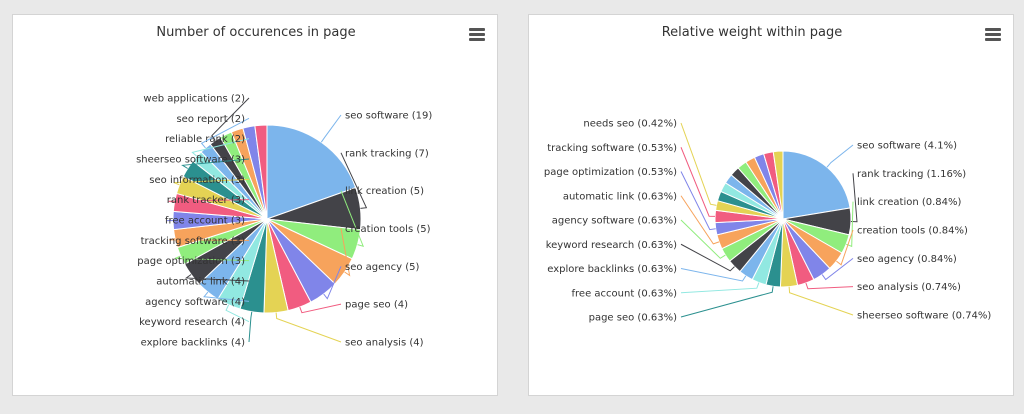 The height and width of the screenshot is (414, 1024). Describe the element at coordinates (633, 318) in the screenshot. I see `slice-label: page seo (0.63%)` at that location.